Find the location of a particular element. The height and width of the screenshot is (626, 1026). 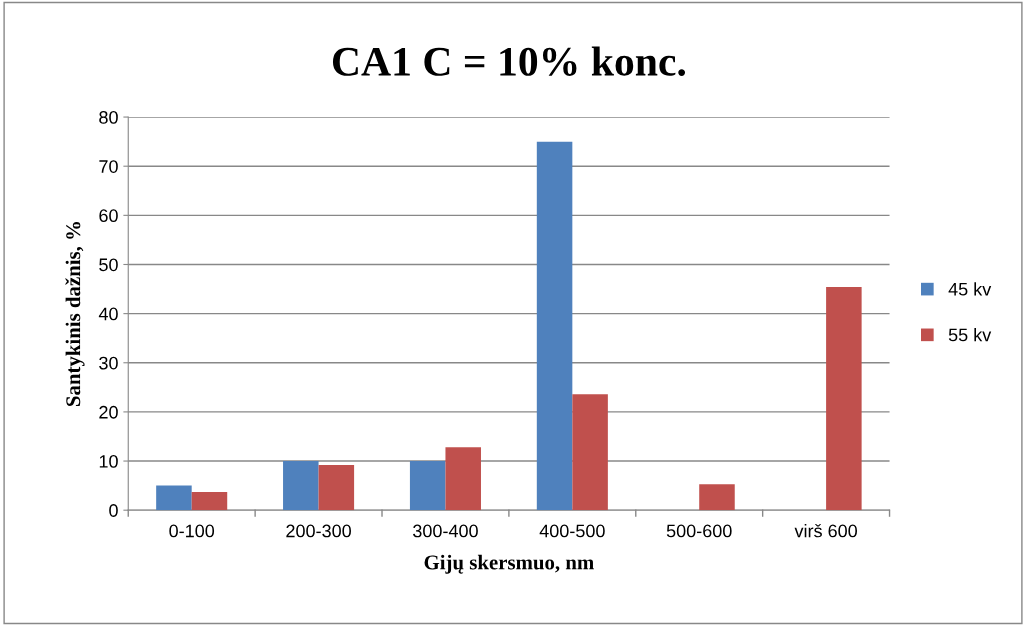

y-tick-label: 40 is located at coordinates (108, 314).